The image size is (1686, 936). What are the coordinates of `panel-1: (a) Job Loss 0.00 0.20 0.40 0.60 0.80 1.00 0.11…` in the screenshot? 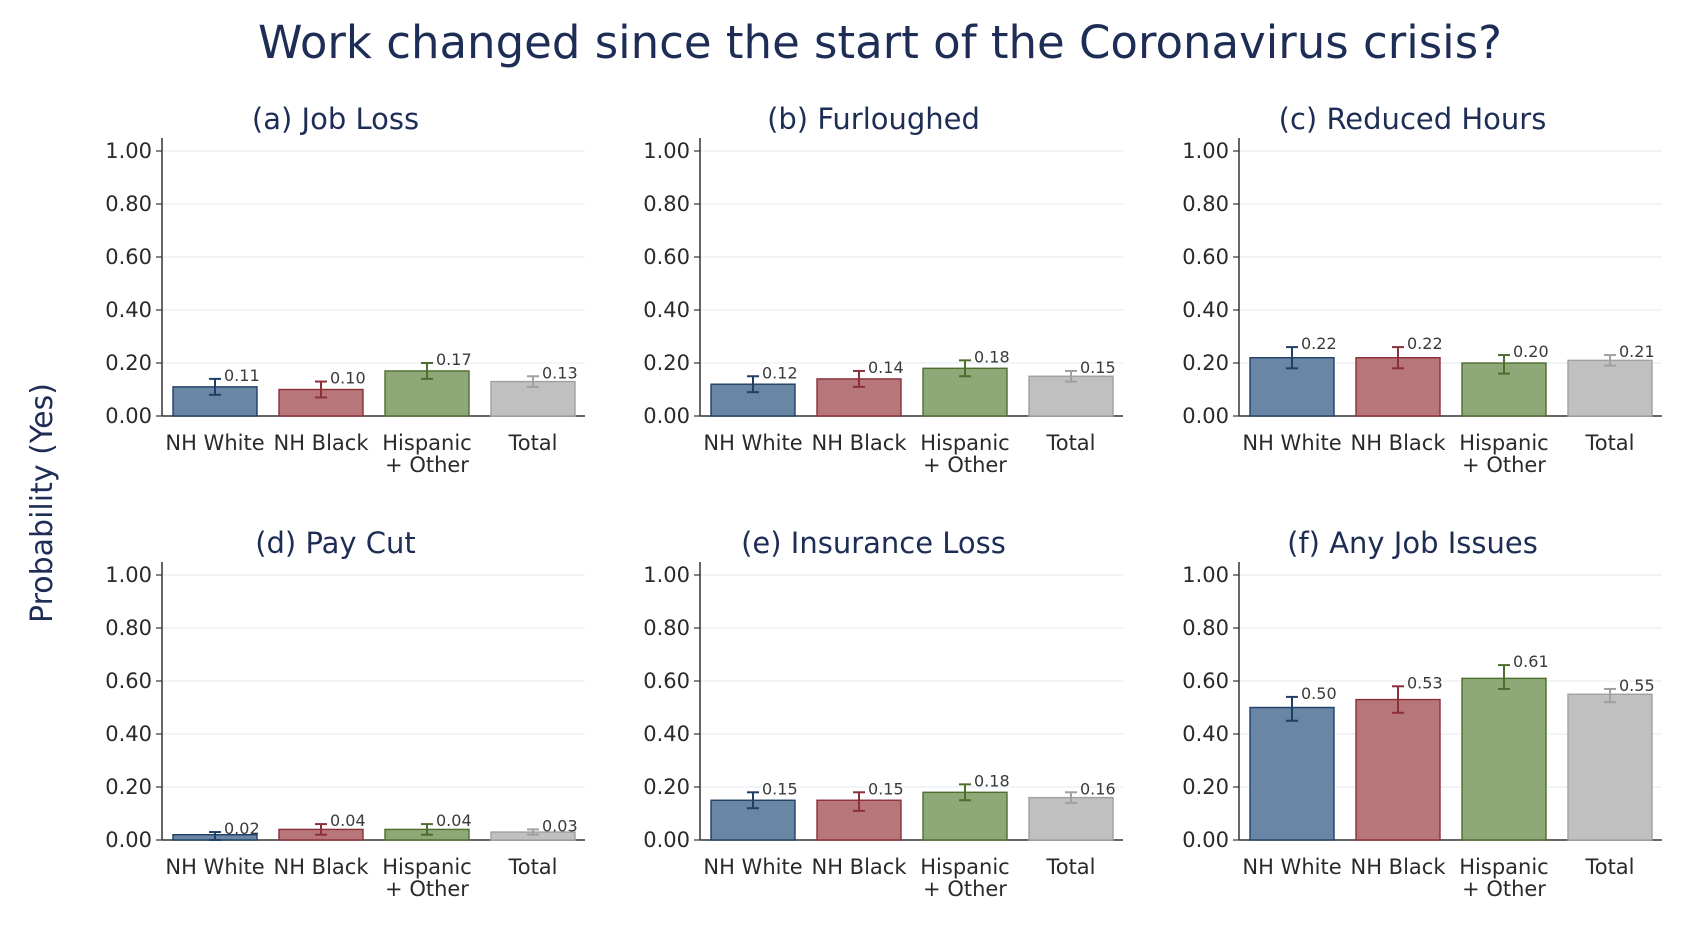 It's located at (345, 289).